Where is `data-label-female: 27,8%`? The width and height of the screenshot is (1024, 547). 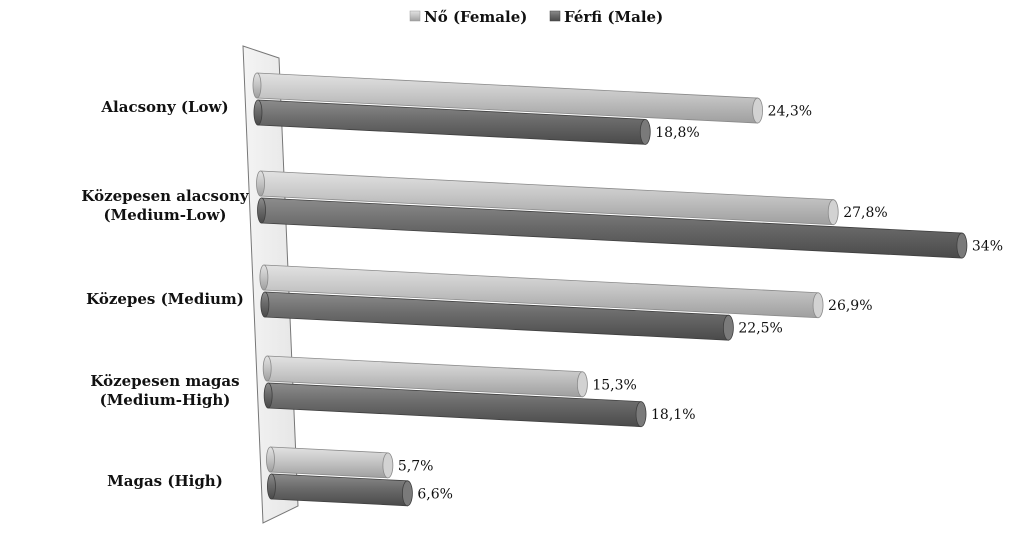
data-label-female: 27,8% is located at coordinates (865, 213).